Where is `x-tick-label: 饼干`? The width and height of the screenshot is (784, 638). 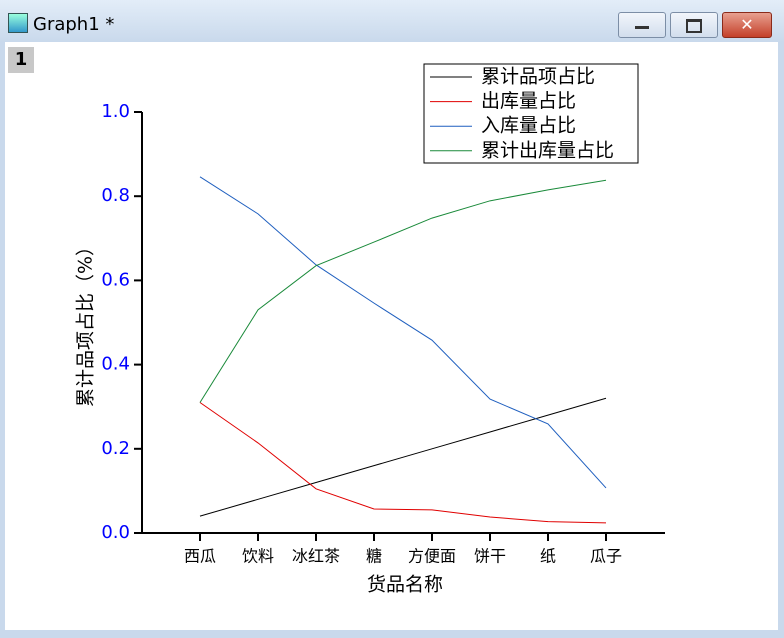
x-tick-label: 饼干 is located at coordinates (490, 556).